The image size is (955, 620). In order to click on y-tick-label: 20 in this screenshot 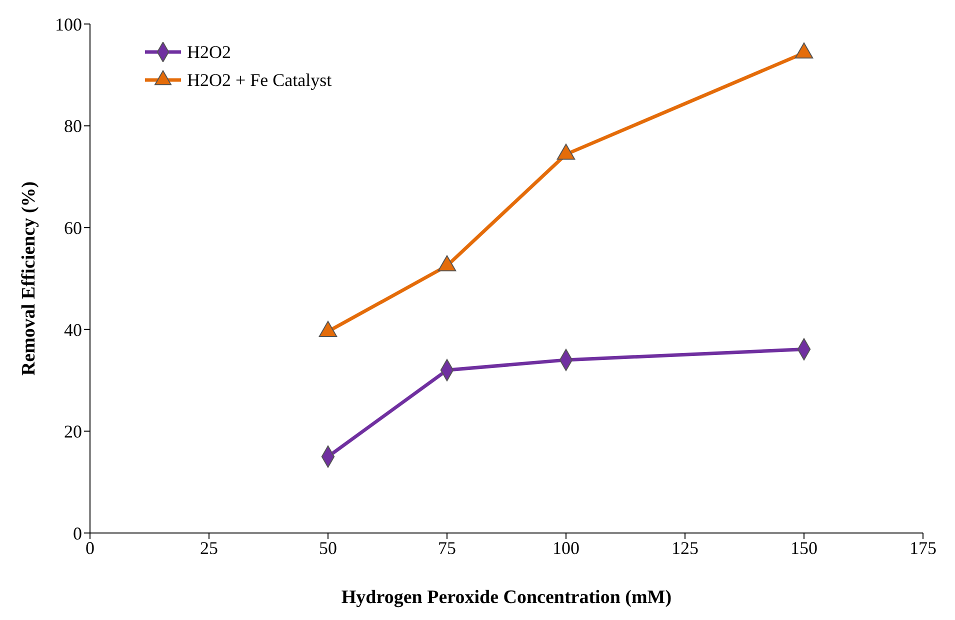, I will do `click(73, 432)`.